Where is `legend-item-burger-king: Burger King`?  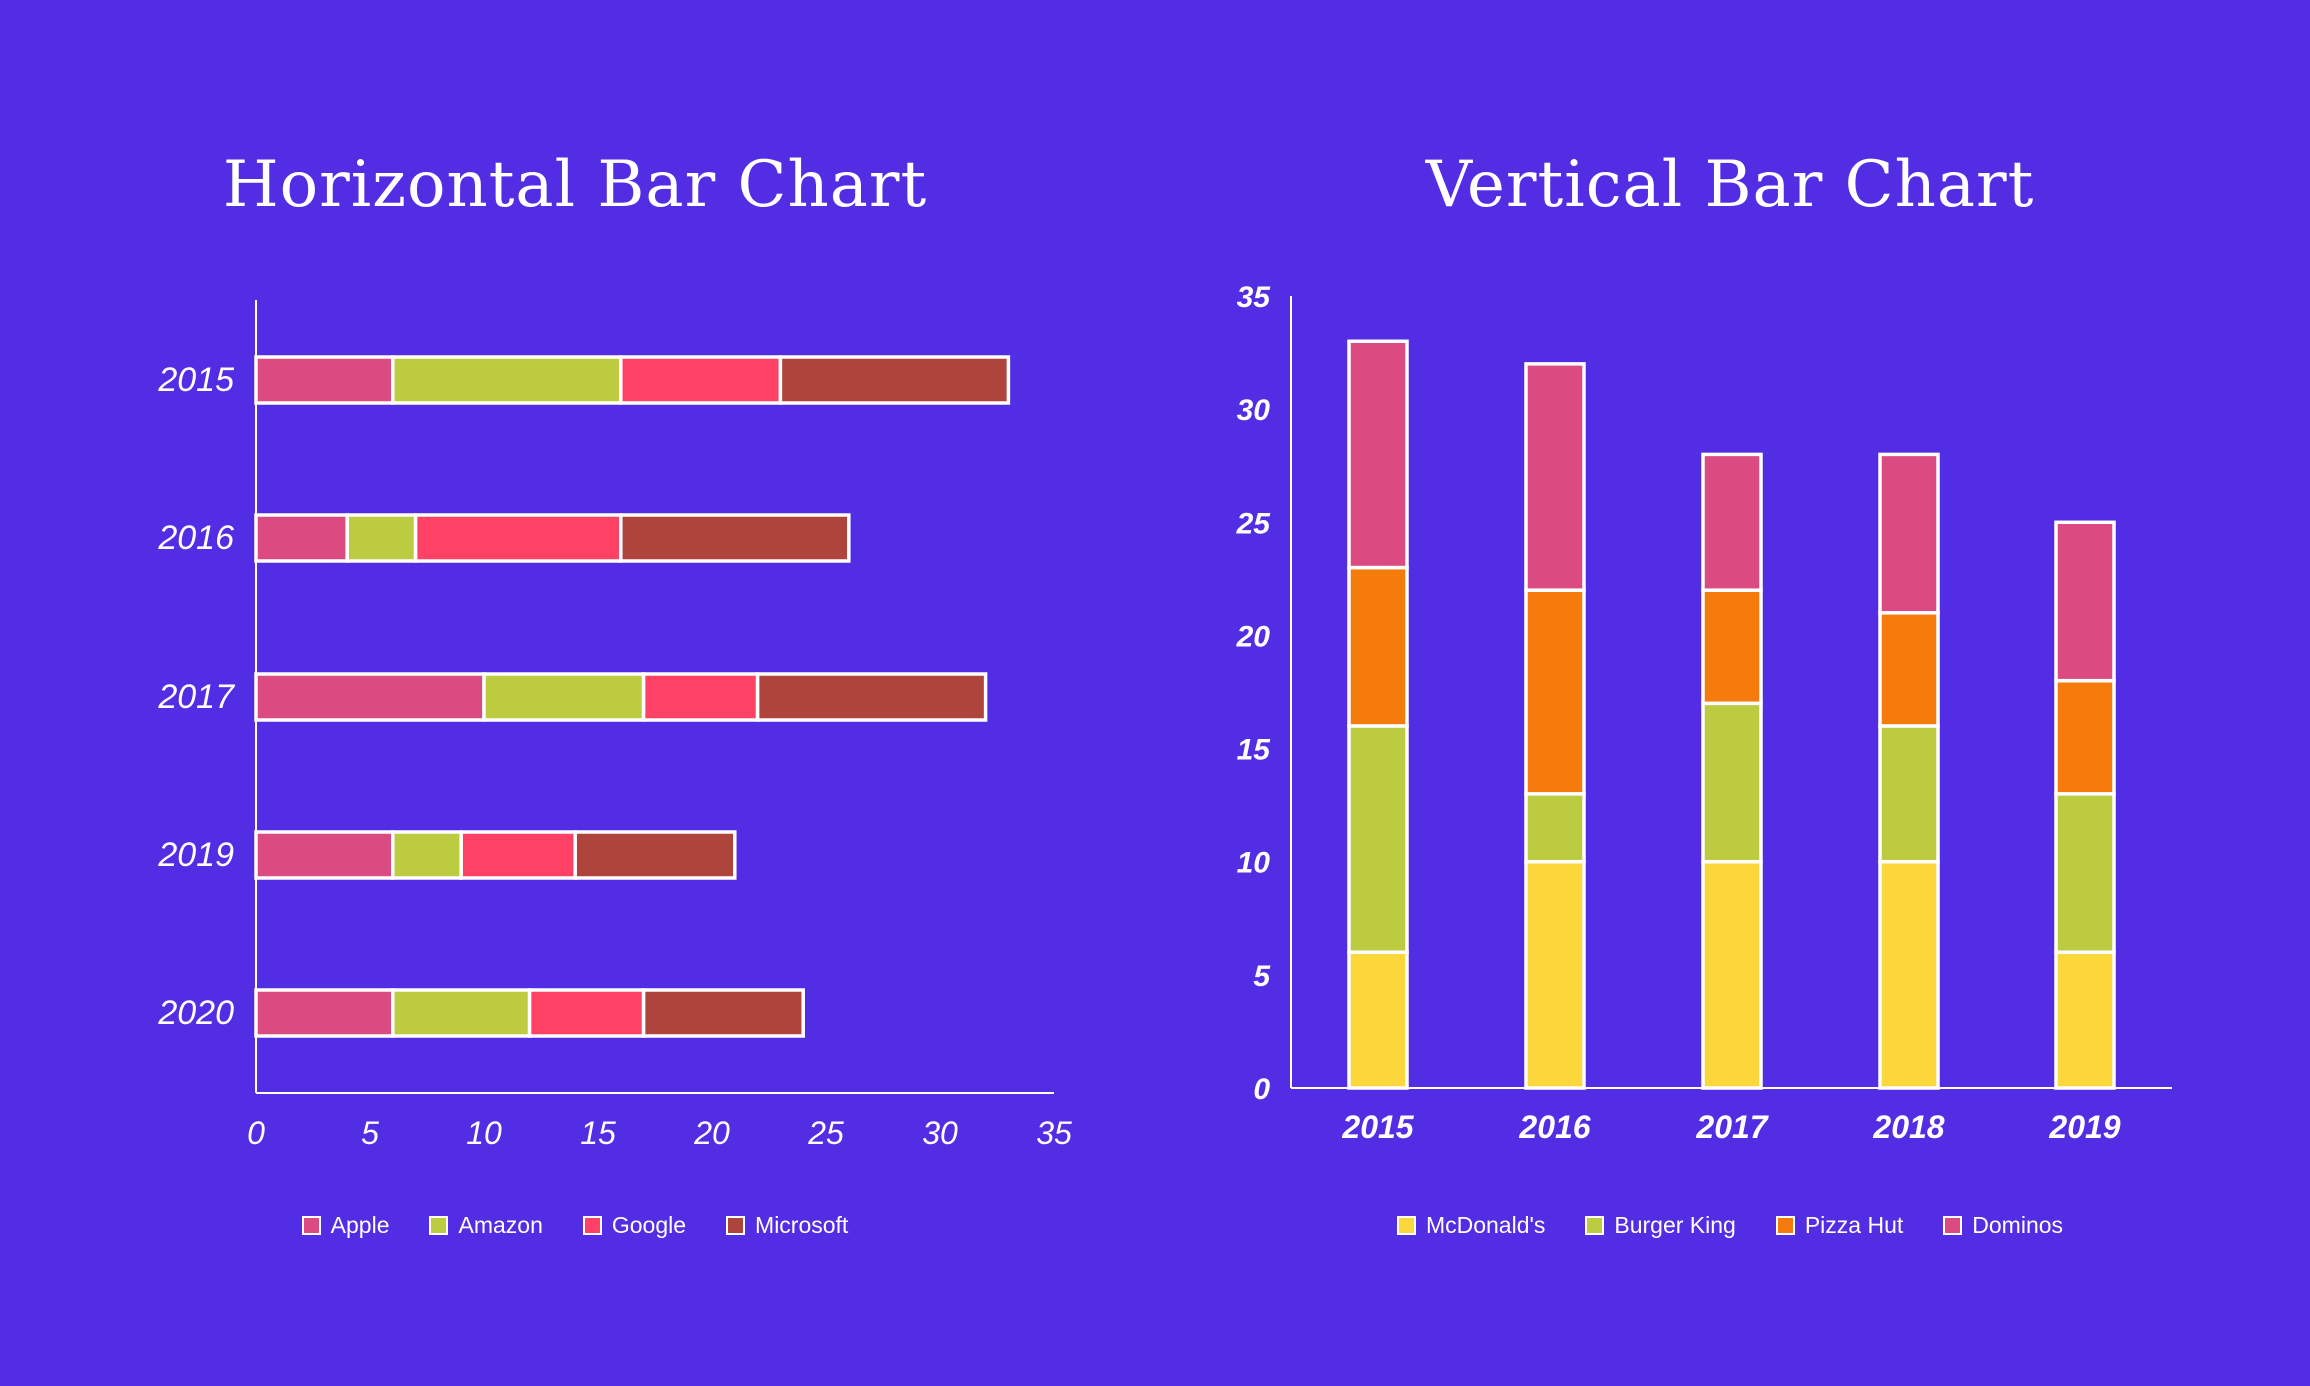
legend-item-burger-king: Burger King is located at coordinates (1660, 1225).